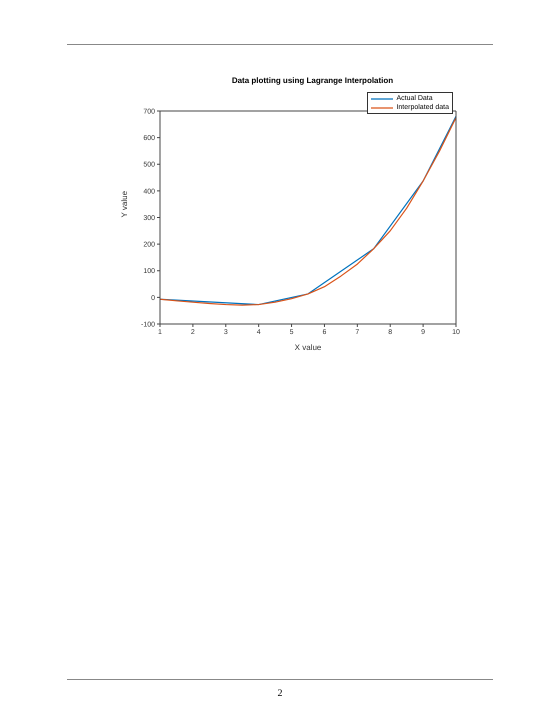  I want to click on text: 2, so click(280, 693).